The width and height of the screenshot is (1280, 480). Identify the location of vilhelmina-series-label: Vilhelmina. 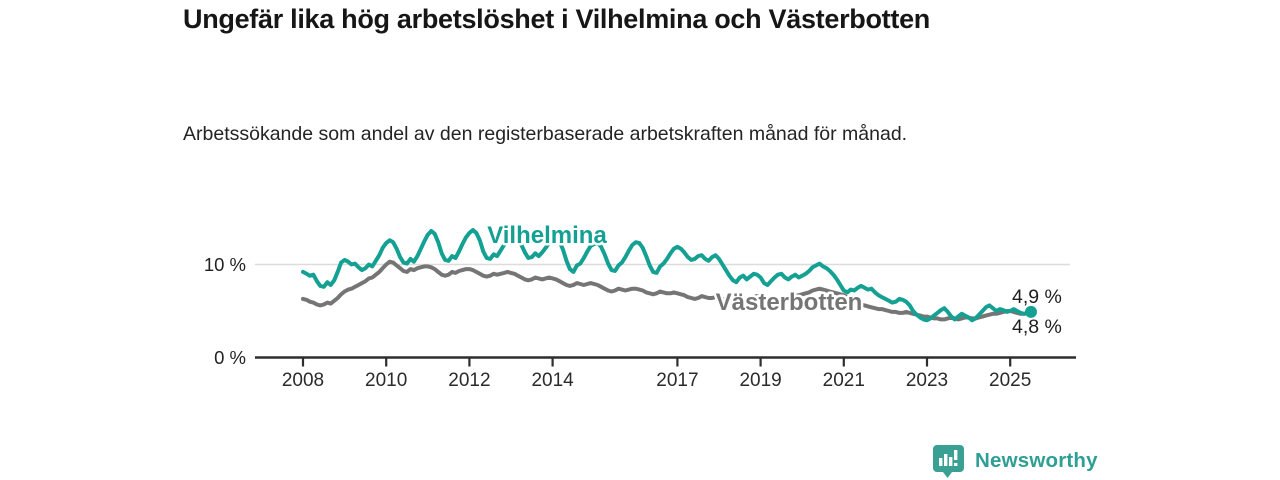
(547, 235).